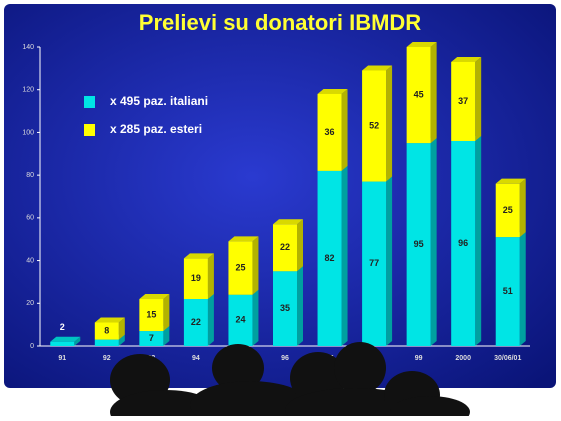 This screenshot has height=421, width=561. What do you see at coordinates (107, 358) in the screenshot?
I see `x-tick-label: 92` at bounding box center [107, 358].